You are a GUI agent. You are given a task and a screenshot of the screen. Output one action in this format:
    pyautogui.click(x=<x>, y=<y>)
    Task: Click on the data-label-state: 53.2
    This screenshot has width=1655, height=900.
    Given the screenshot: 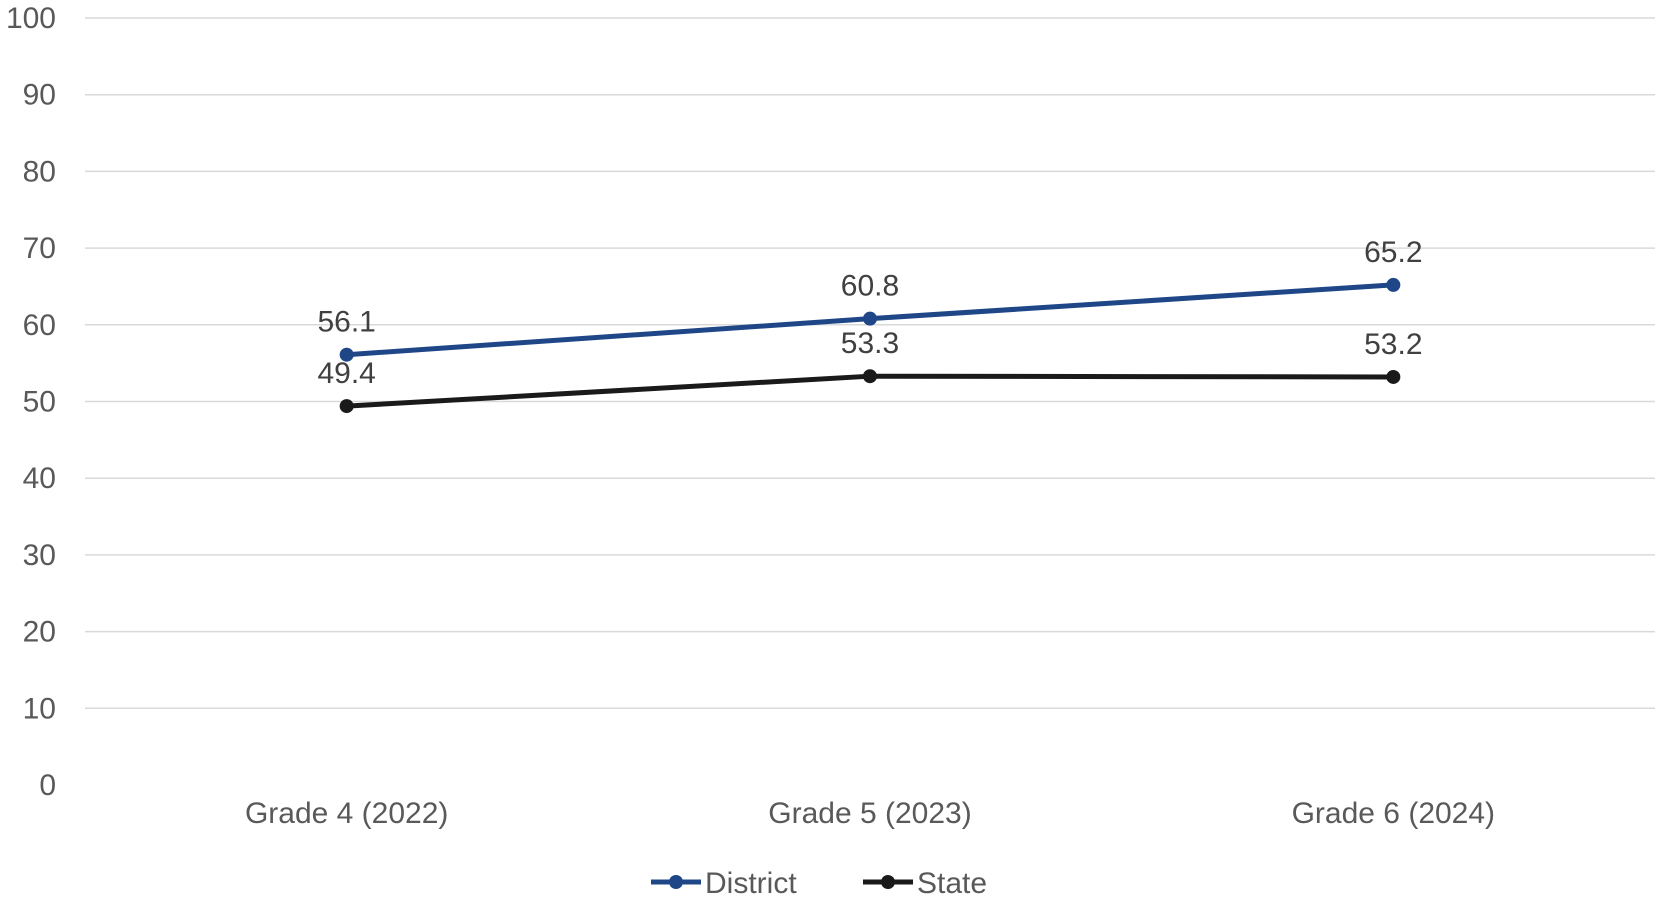 What is the action you would take?
    pyautogui.click(x=1393, y=344)
    